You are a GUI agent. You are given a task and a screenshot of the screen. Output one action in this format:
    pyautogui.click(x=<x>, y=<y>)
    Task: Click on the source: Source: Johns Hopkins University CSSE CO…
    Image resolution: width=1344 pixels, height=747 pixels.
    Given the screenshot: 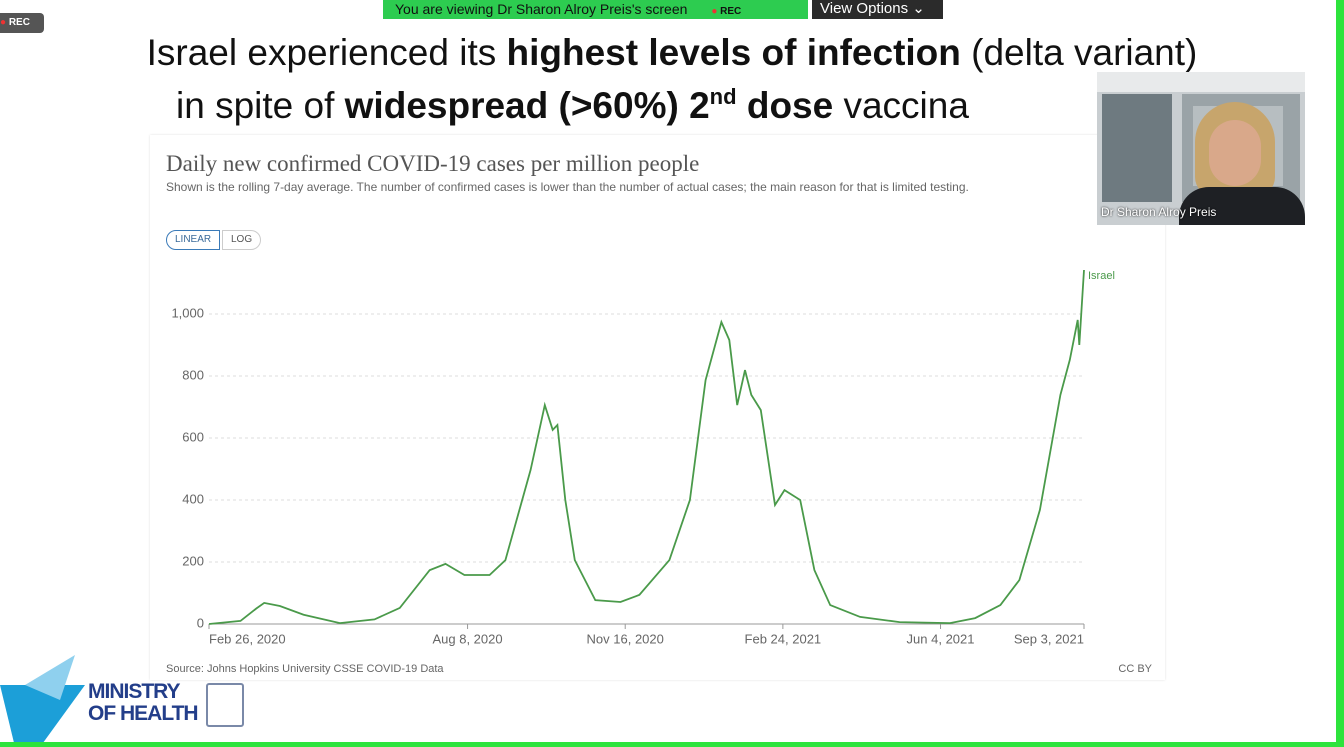 What is the action you would take?
    pyautogui.click(x=305, y=669)
    